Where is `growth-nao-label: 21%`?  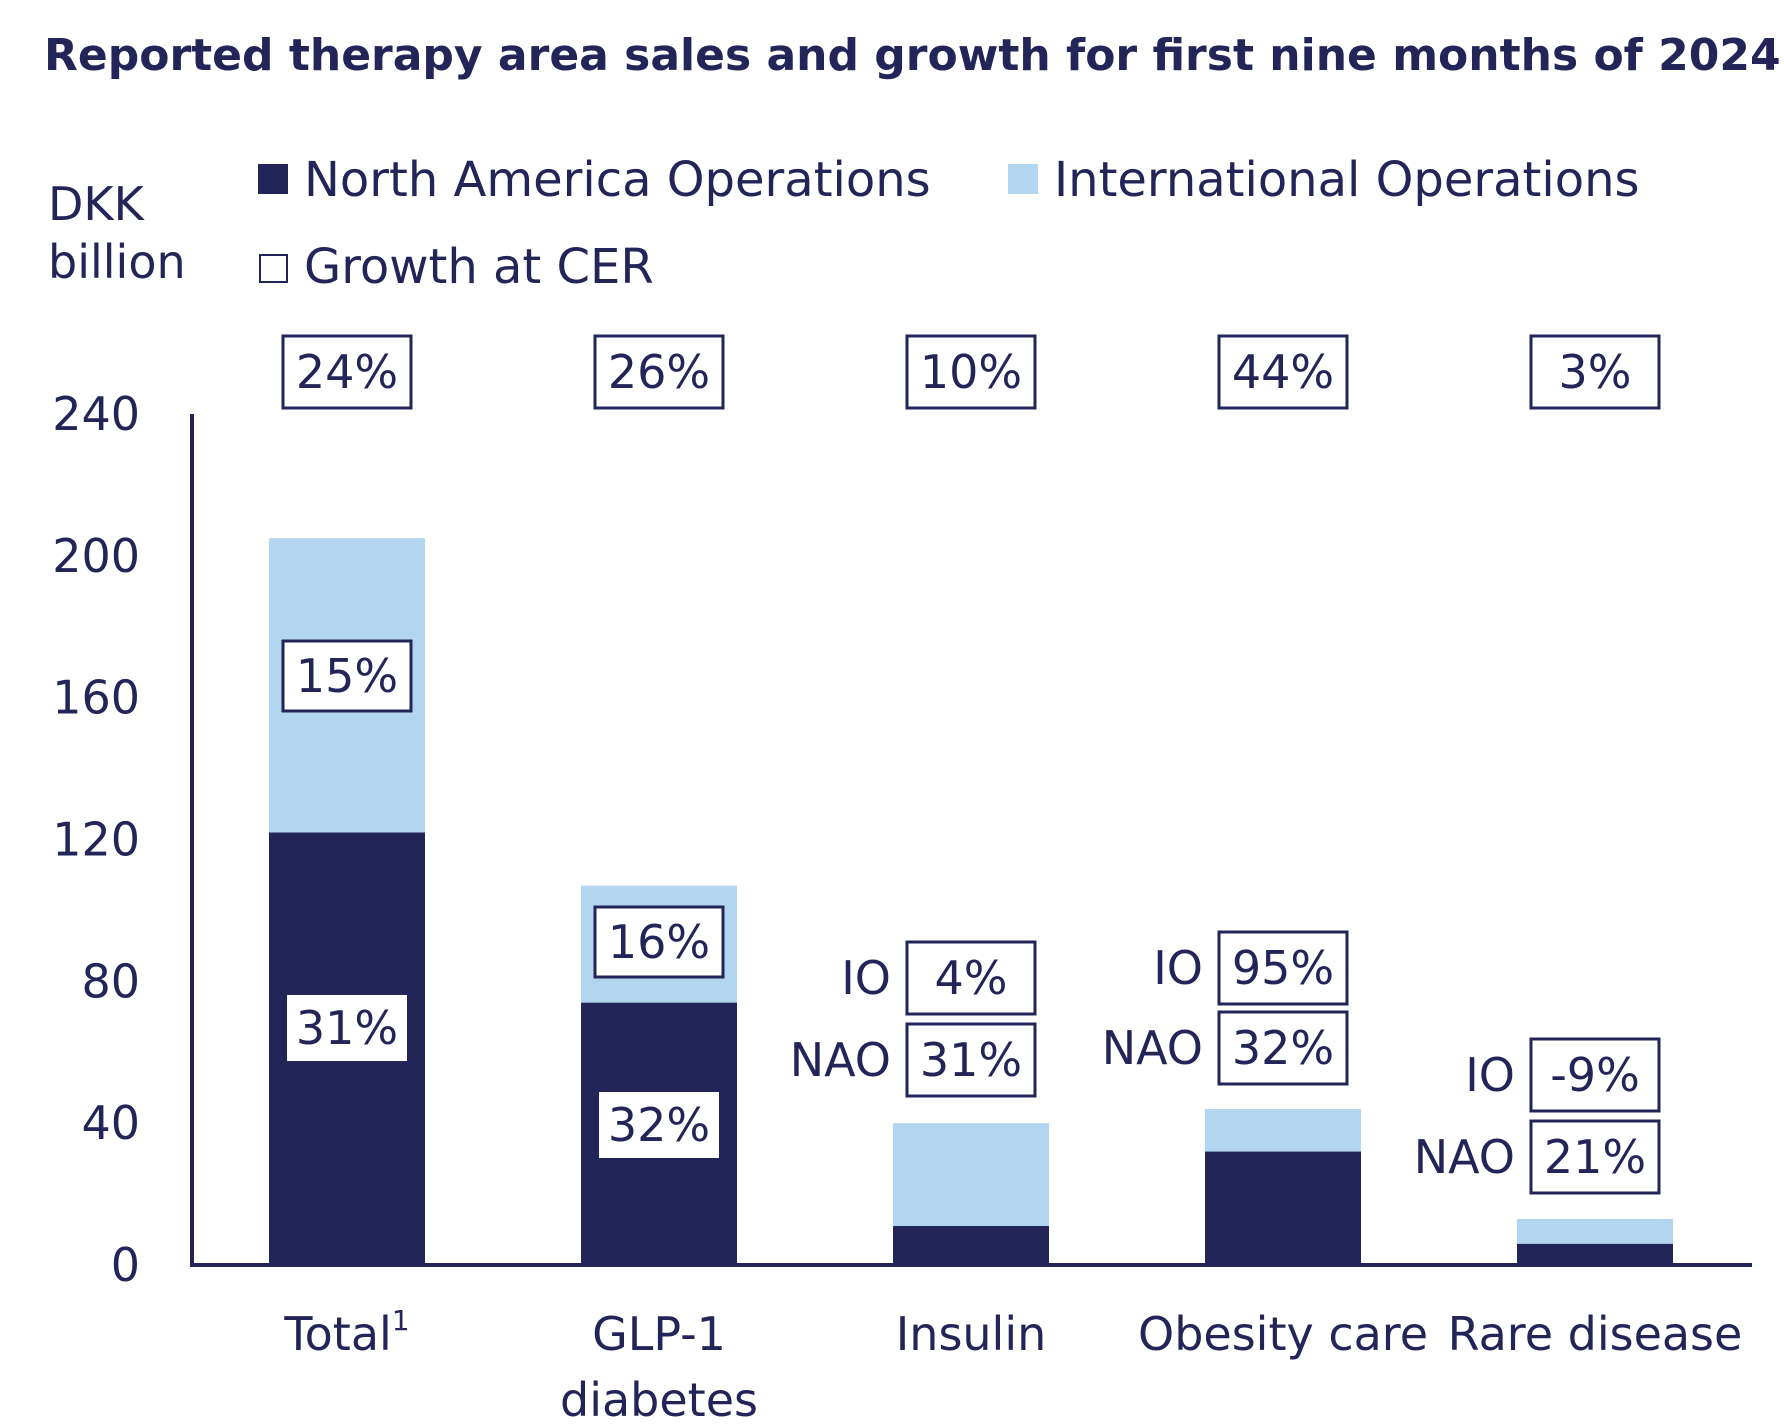
growth-nao-label: 21% is located at coordinates (1595, 1157).